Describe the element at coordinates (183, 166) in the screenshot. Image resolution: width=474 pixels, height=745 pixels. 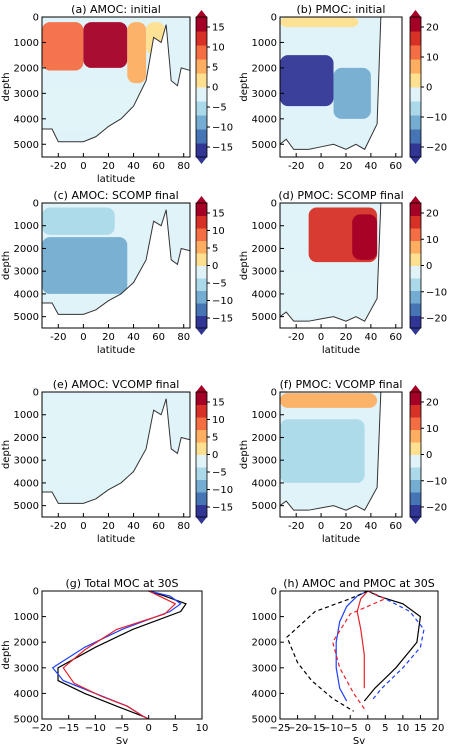
I see `x-tick-label: 80` at that location.